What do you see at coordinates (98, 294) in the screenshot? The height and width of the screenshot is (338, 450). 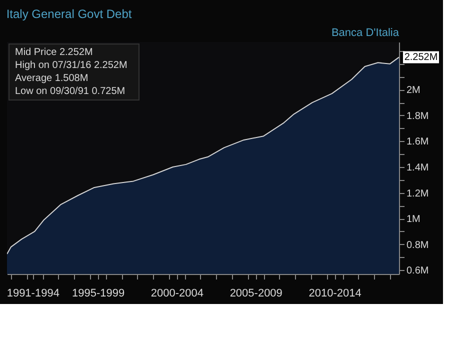 I see `x-tick-label: 1995-1999` at bounding box center [98, 294].